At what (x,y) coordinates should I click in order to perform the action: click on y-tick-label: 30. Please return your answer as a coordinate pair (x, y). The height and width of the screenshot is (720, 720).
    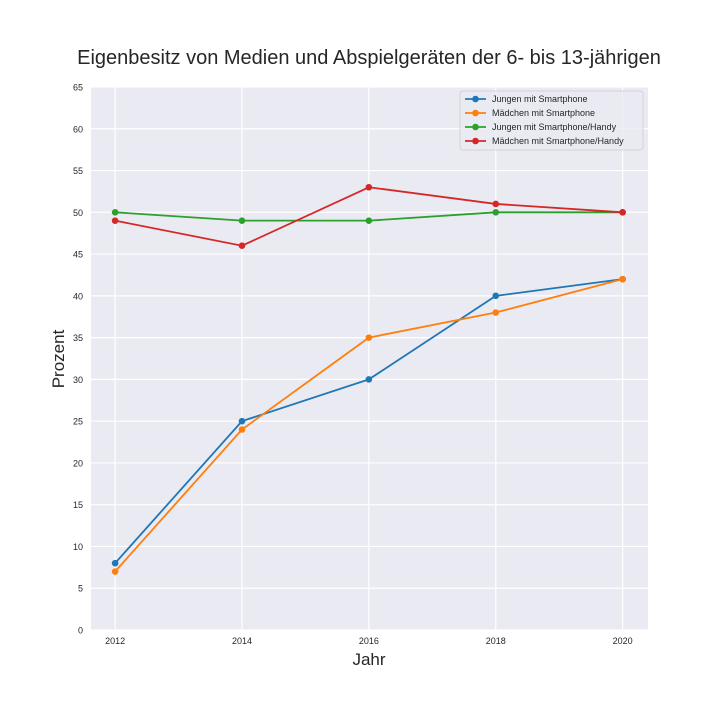
    Looking at the image, I should click on (78, 380).